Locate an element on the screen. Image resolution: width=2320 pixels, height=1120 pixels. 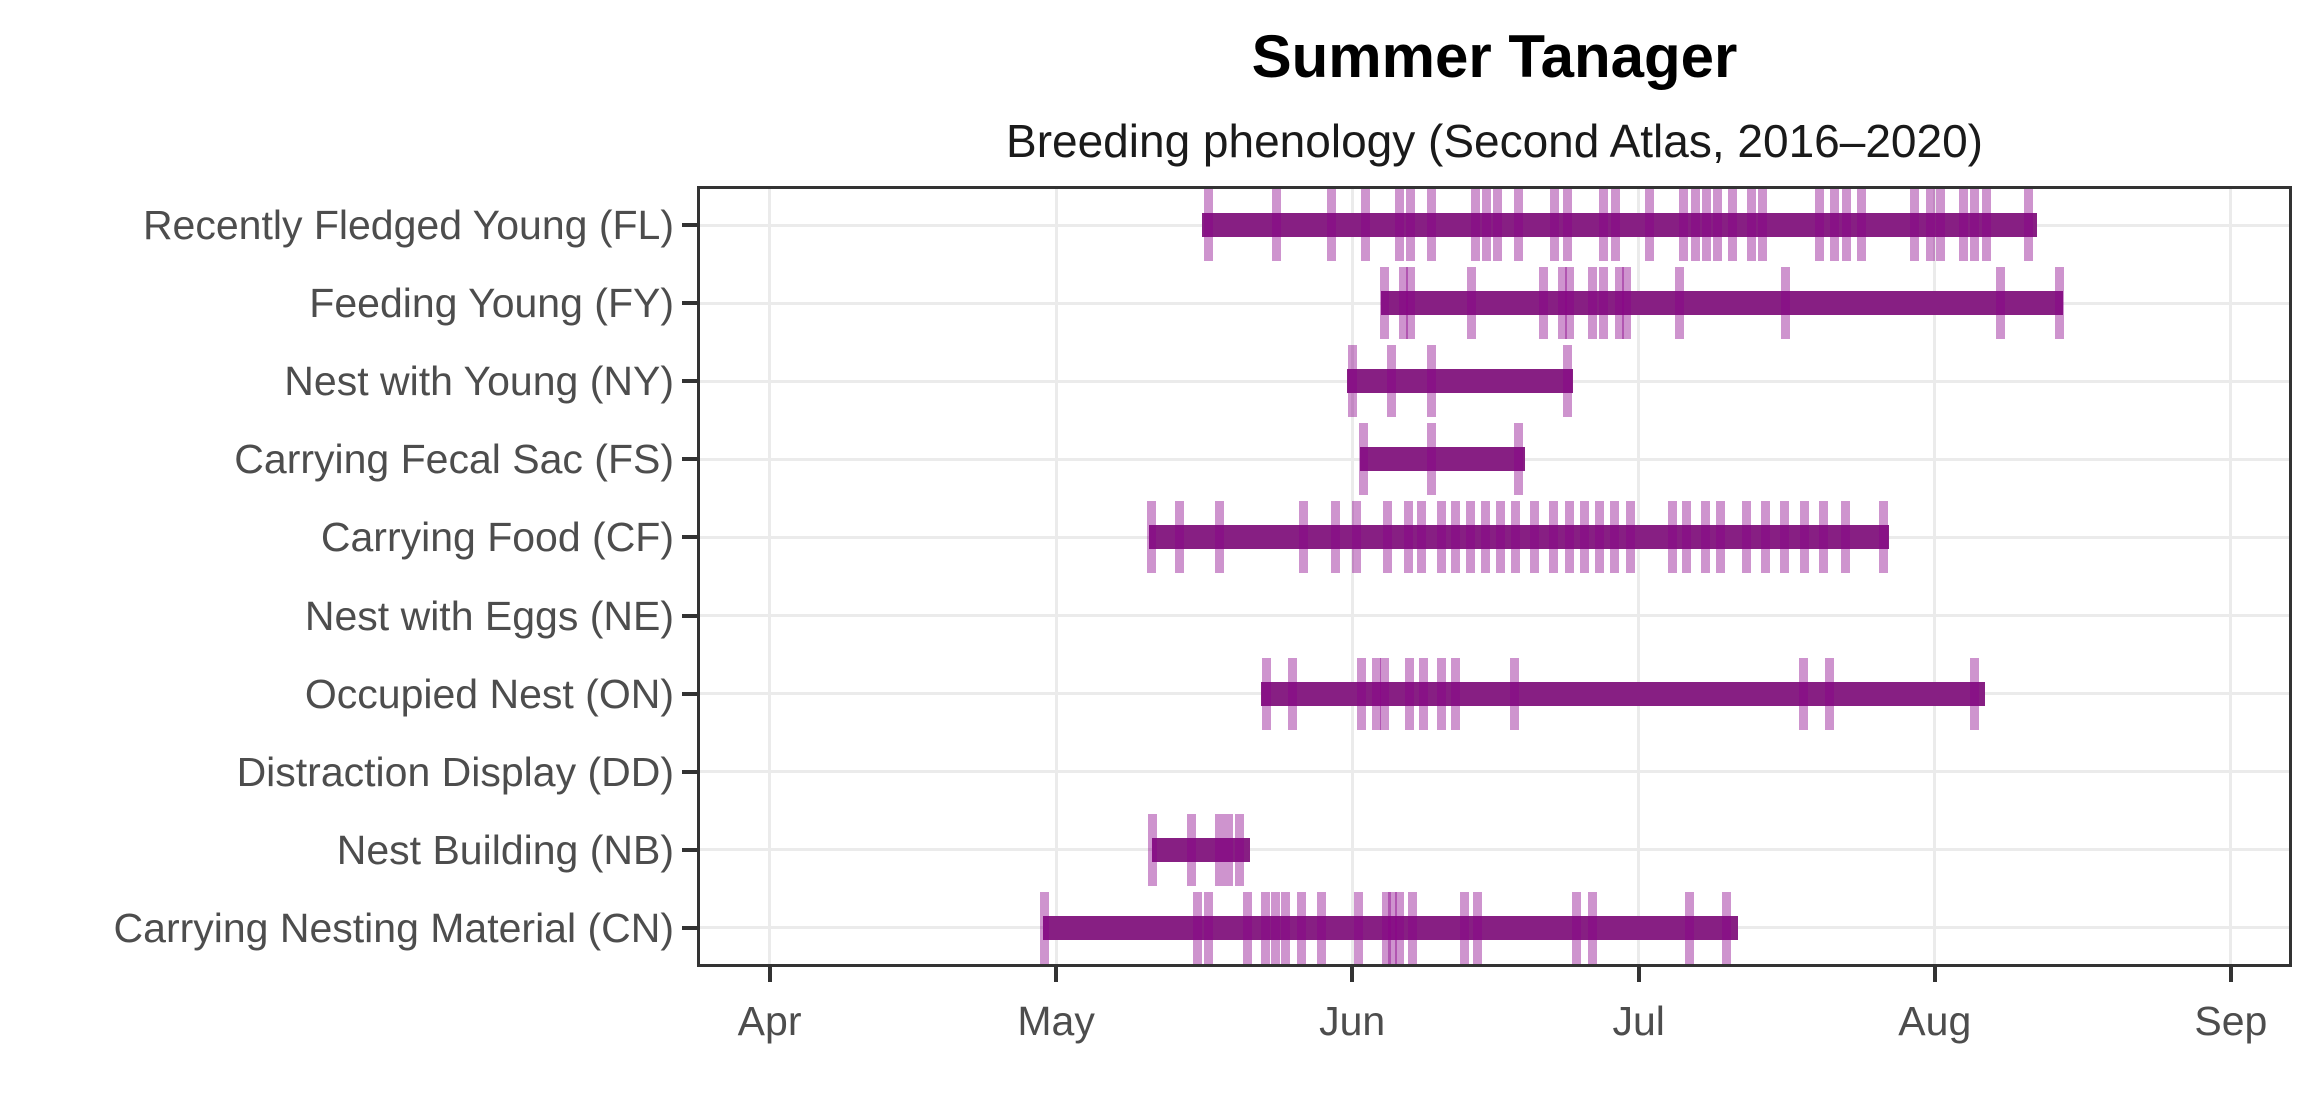
gridline-vertical-Apr is located at coordinates (770, 576).